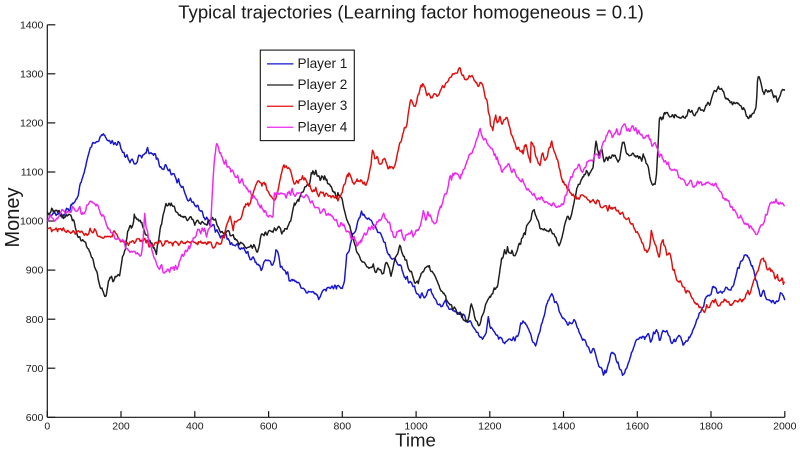  What do you see at coordinates (323, 84) in the screenshot?
I see `svg-text: Player 2` at bounding box center [323, 84].